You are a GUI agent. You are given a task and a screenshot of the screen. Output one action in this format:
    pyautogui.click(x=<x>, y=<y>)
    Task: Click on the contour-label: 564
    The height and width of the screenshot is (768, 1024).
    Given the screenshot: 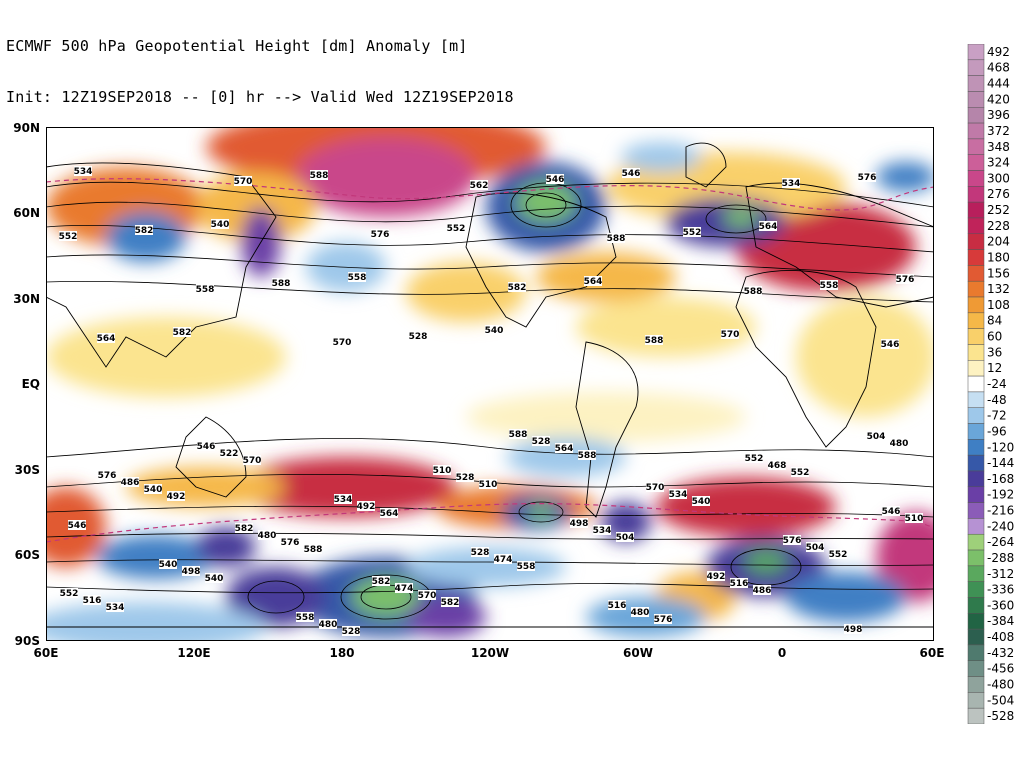 What is the action you would take?
    pyautogui.click(x=593, y=282)
    